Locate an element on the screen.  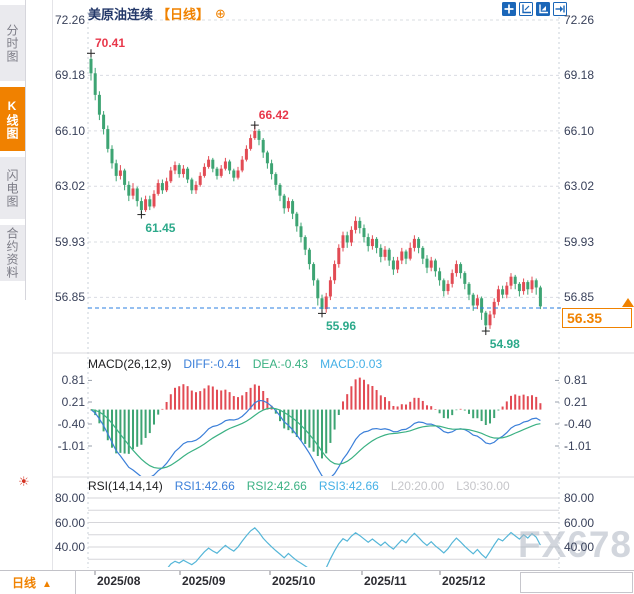
exit-arrow-icon is located at coordinates (560, 9).